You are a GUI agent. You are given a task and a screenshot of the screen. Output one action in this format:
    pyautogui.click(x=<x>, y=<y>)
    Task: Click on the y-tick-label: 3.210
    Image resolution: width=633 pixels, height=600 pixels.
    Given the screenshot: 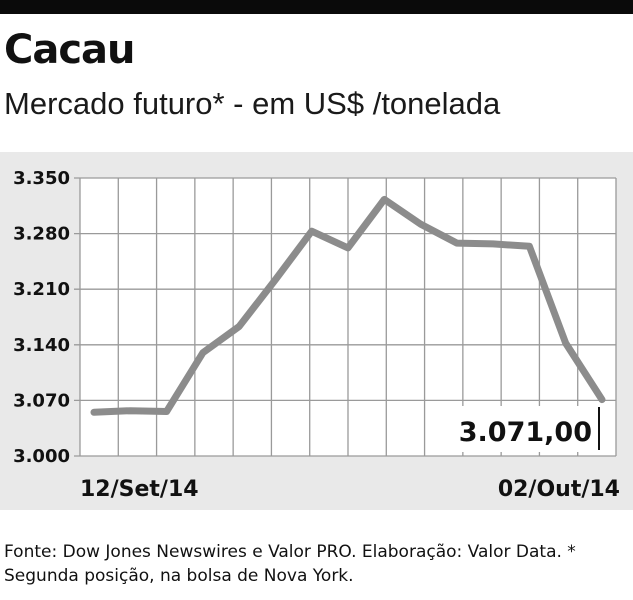 What is the action you would take?
    pyautogui.click(x=41, y=289)
    